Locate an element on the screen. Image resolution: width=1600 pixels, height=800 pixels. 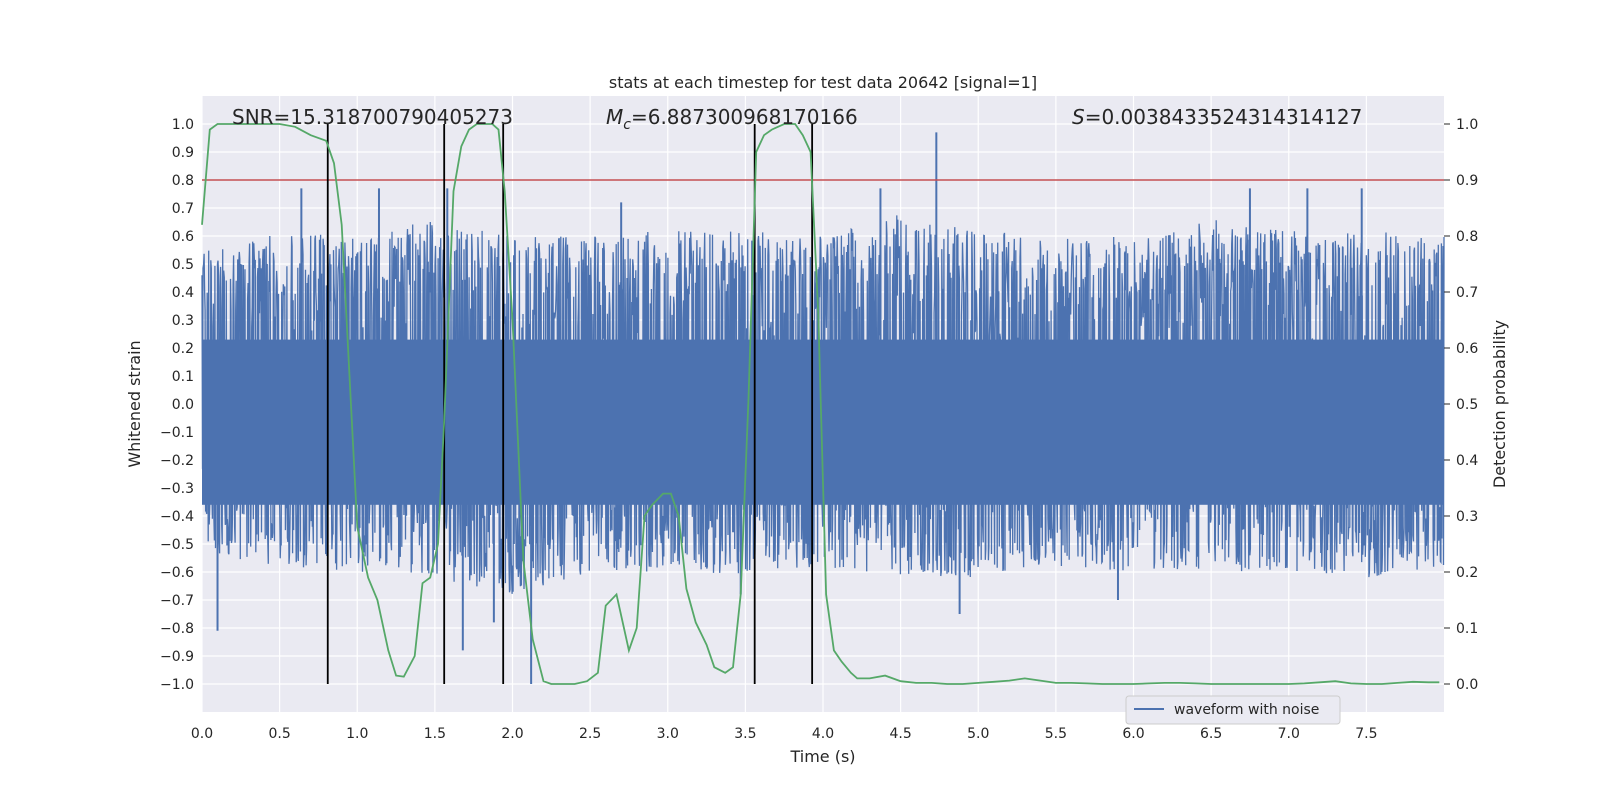
left-y-tick-label: 0.4 is located at coordinates (183, 293).